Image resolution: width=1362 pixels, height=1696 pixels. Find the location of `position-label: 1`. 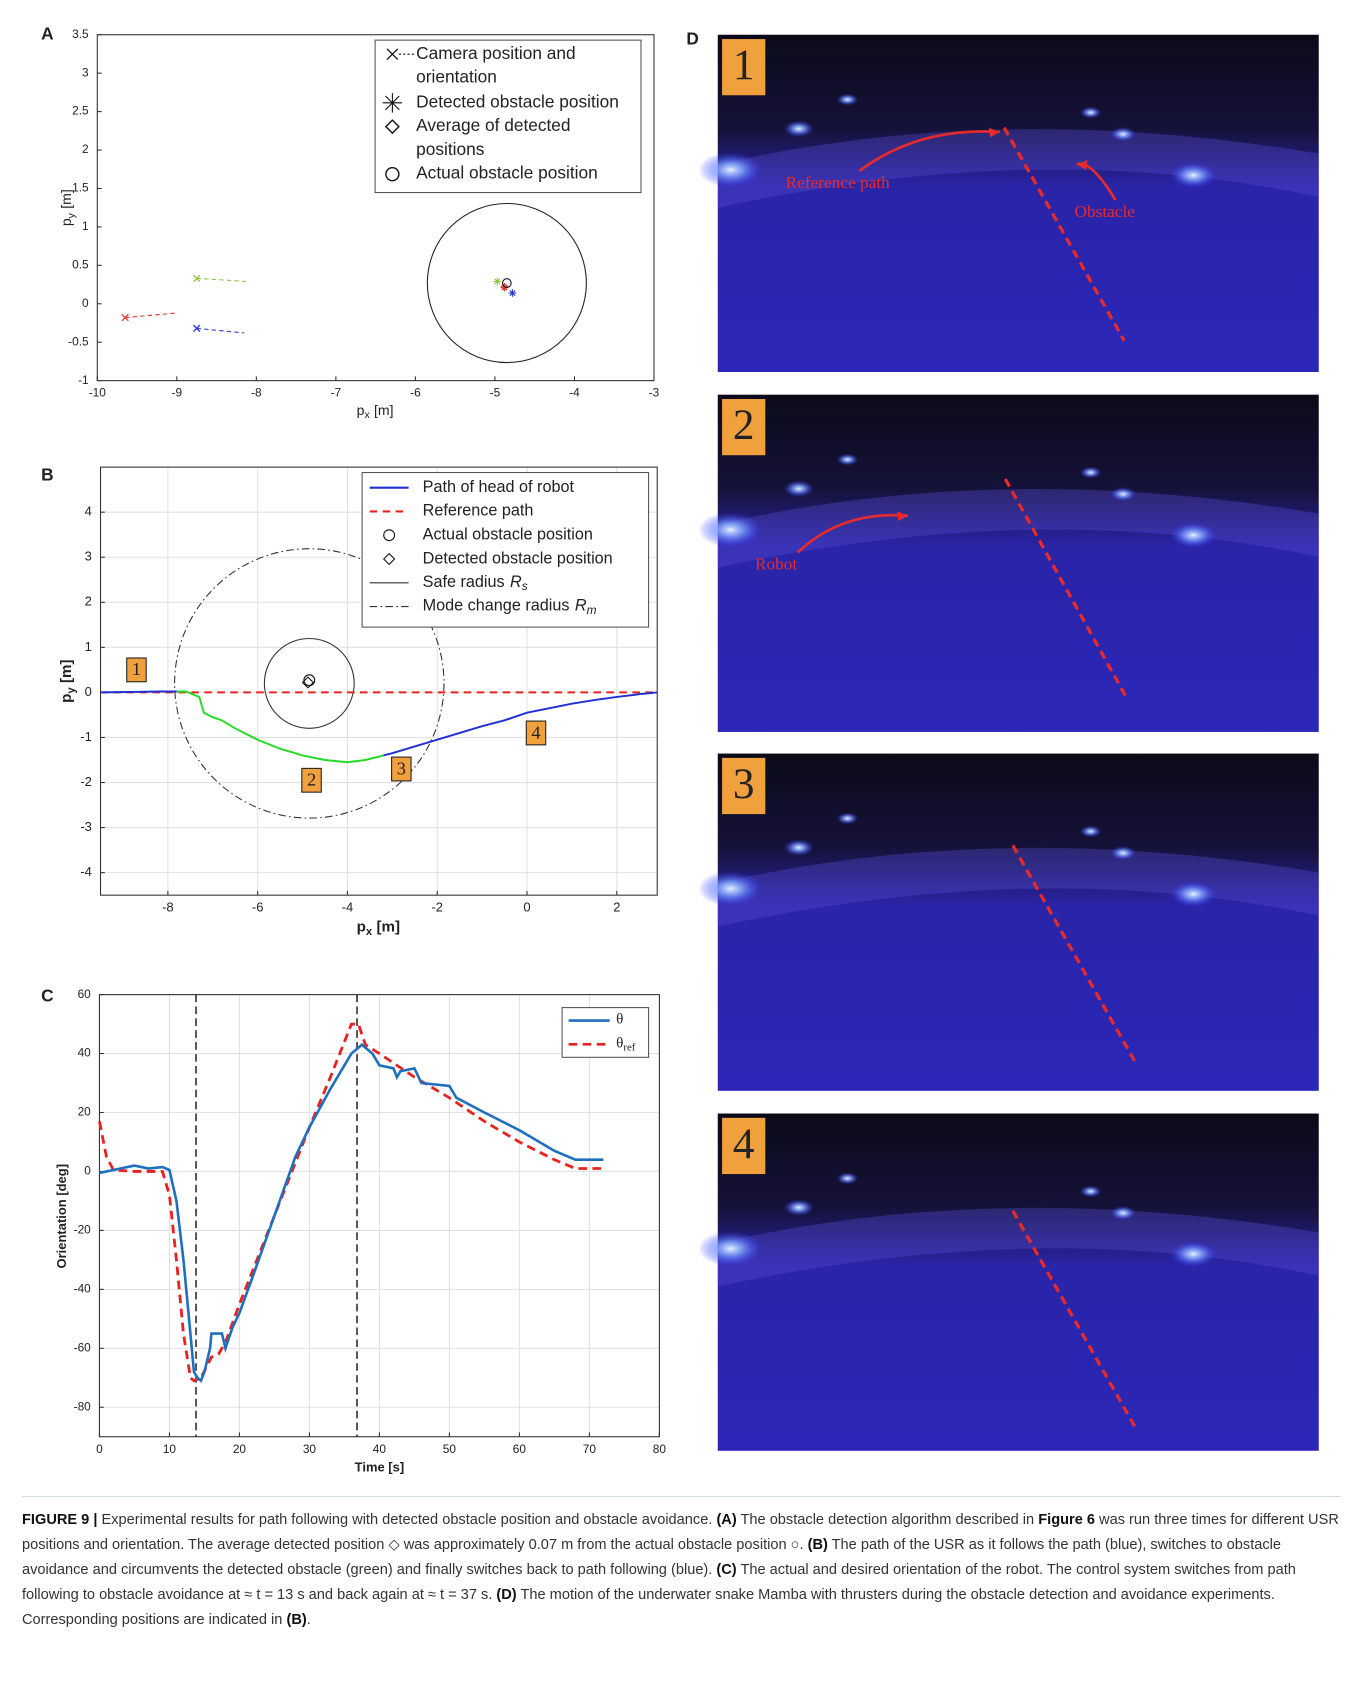

position-label: 1 is located at coordinates (136, 669).